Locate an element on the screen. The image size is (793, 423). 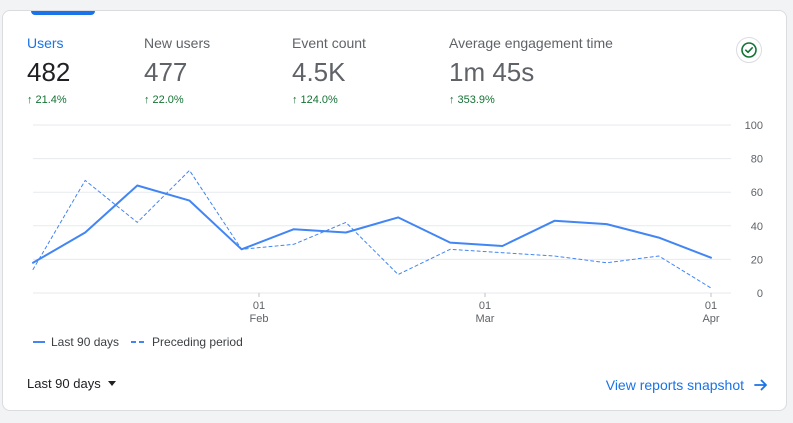
metric-tab-users: Users 482 ↑ 21.4% is located at coordinates (48, 70).